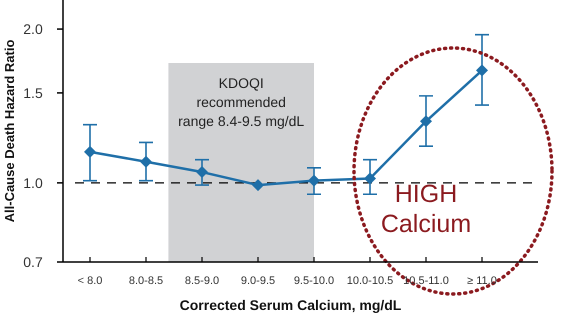 This screenshot has width=583, height=316. I want to click on x-tick-label: ≥ 11.0, so click(482, 281).